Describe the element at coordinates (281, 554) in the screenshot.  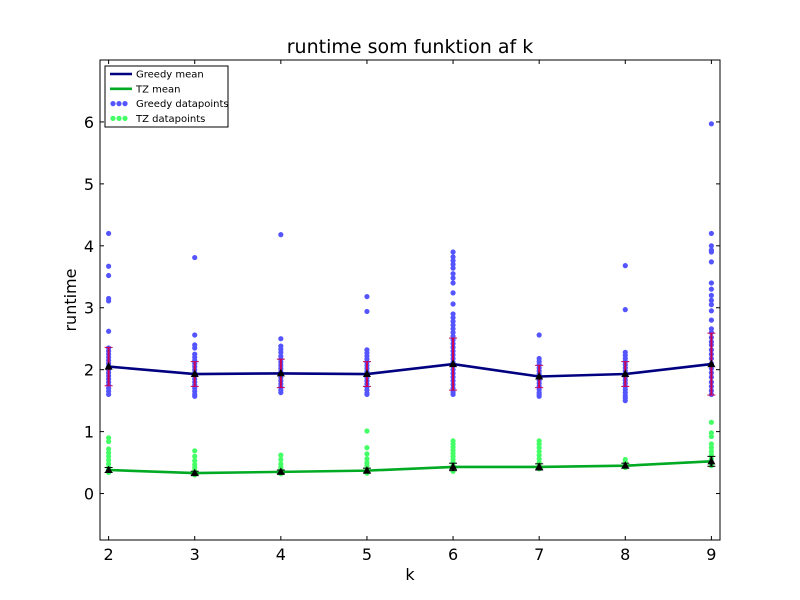
I see `x-tick-label: 4` at that location.